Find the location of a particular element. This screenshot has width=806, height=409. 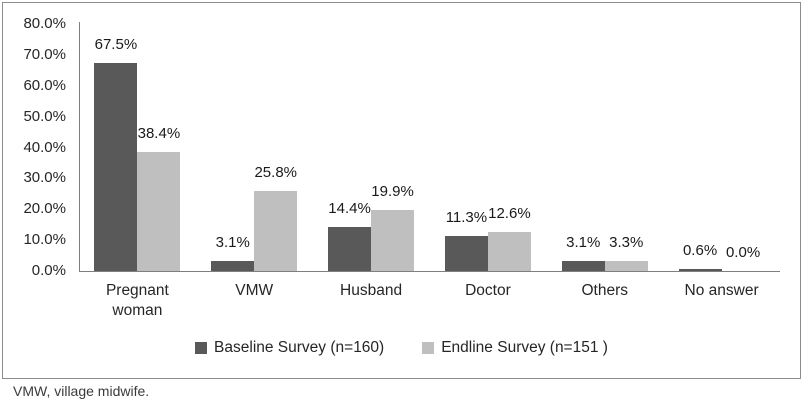

legend-label: Baseline Survey (n=160) is located at coordinates (299, 347).